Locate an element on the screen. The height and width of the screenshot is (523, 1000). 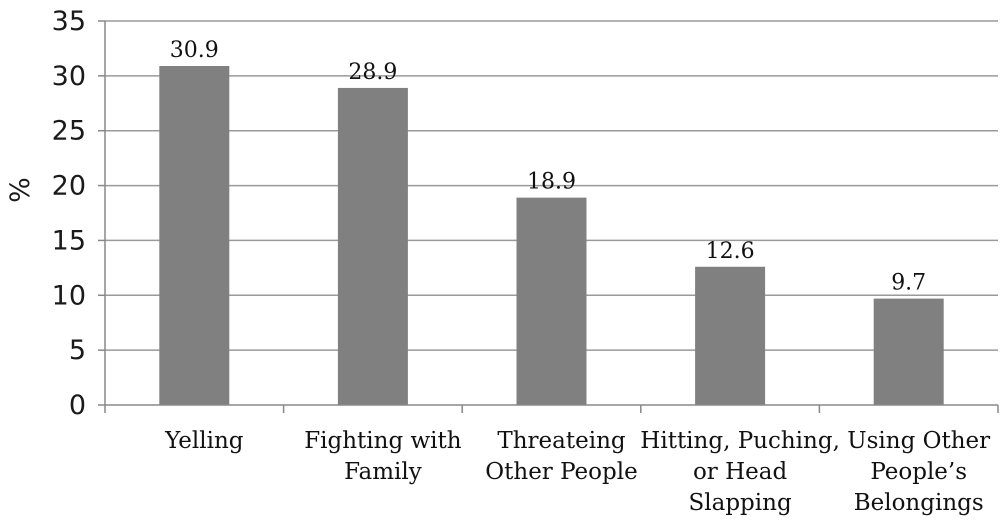
bar-value-label: 9.7 is located at coordinates (908, 283).